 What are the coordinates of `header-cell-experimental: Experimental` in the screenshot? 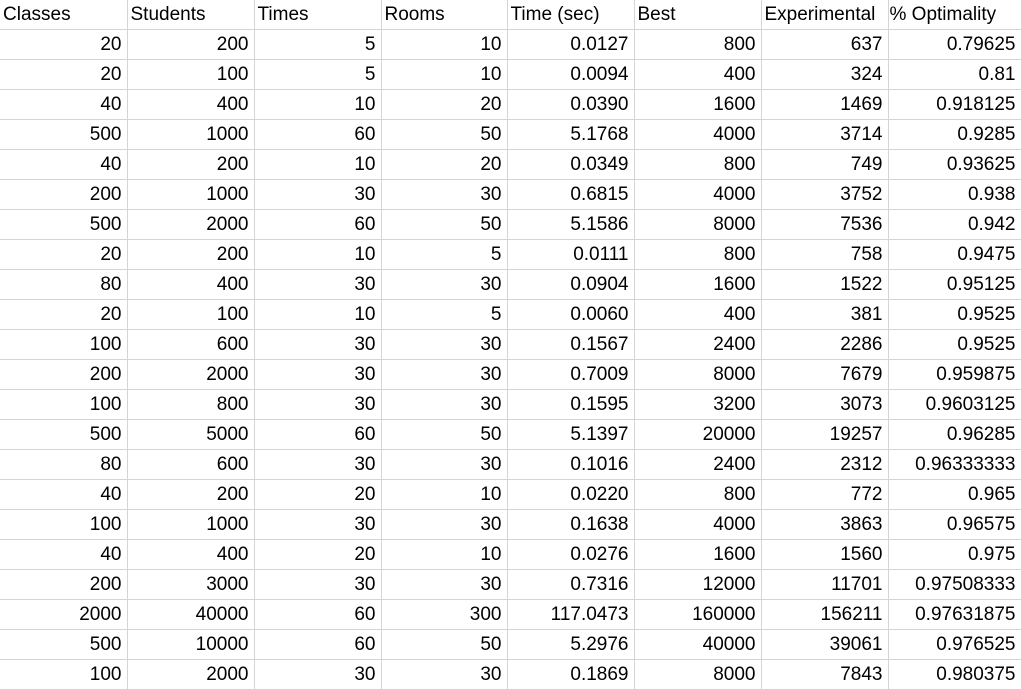 It's located at (825, 15).